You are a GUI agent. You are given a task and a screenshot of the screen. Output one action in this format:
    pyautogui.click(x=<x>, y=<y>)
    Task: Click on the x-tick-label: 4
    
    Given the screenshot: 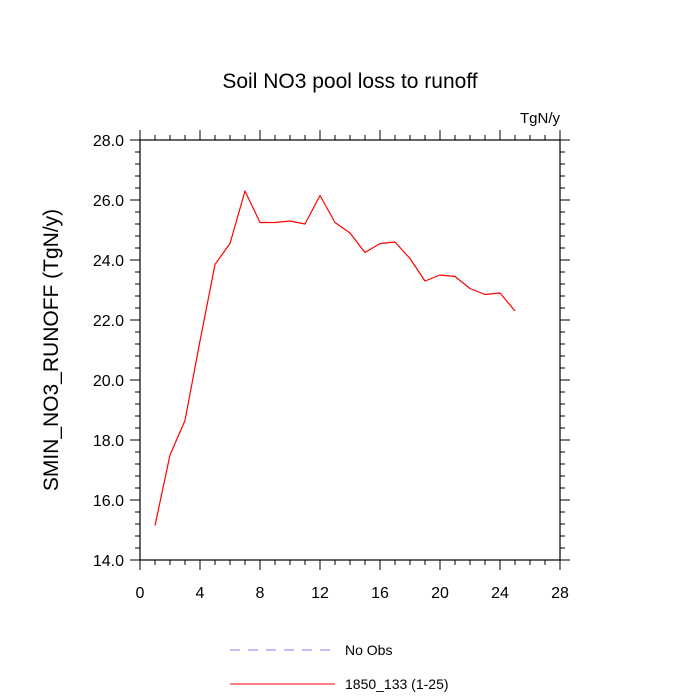 What is the action you would take?
    pyautogui.click(x=200, y=593)
    